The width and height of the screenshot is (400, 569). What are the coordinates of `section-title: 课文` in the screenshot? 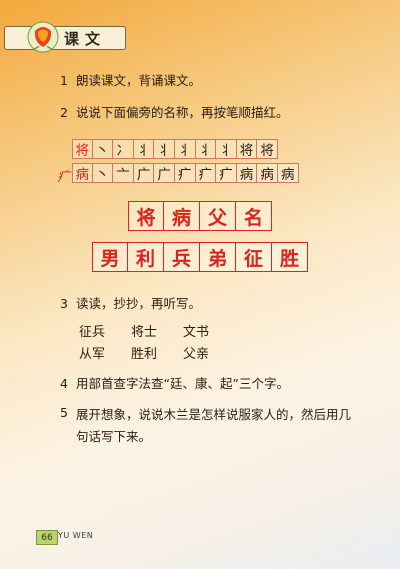 It's located at (85, 39).